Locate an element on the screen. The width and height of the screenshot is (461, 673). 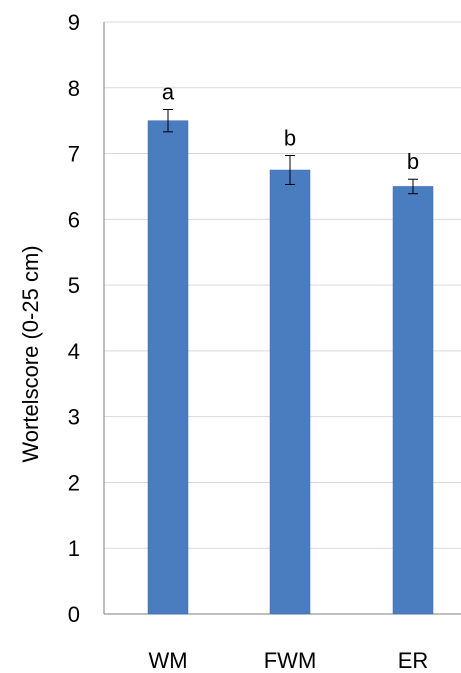
error-bars is located at coordinates (290, 151).